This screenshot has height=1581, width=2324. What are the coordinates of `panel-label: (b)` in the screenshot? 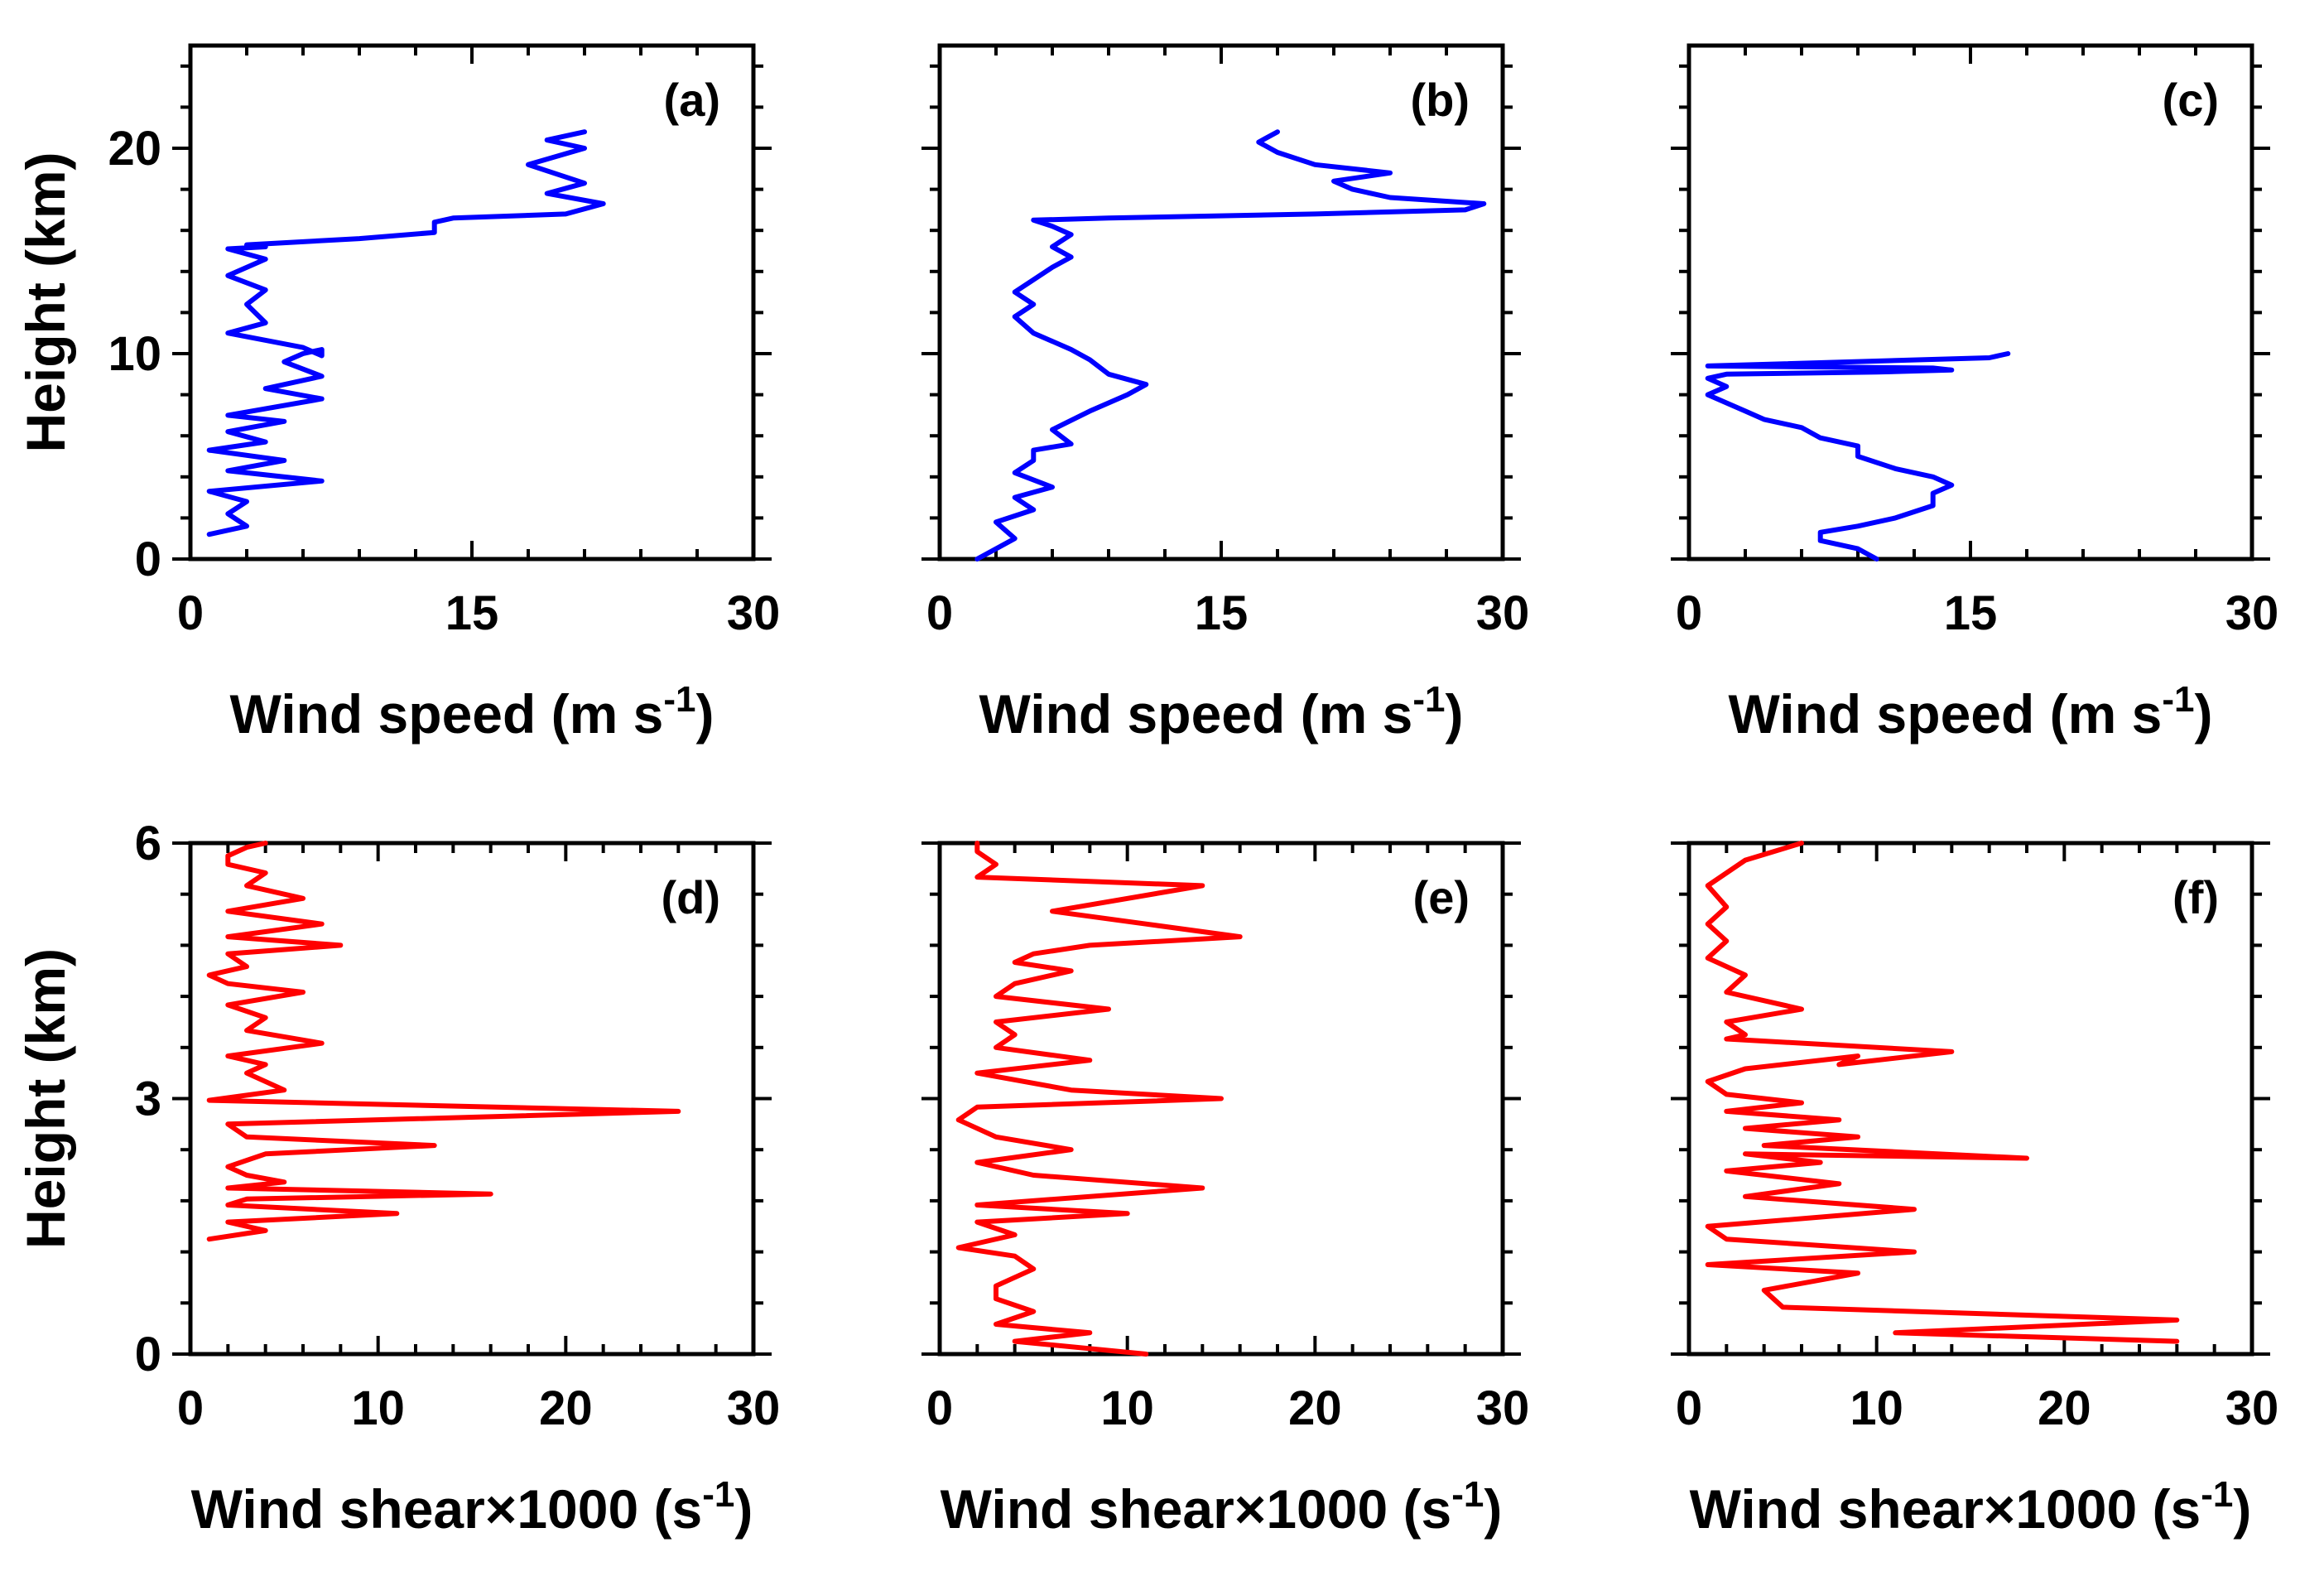 It's located at (1440, 100).